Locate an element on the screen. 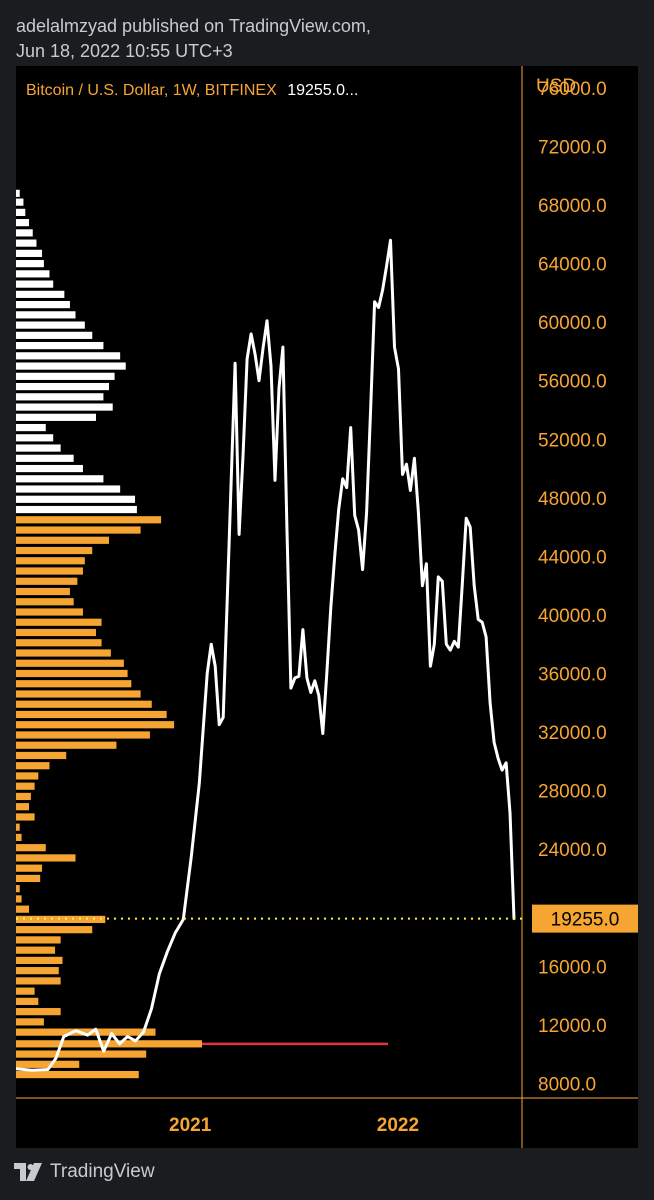  currency-label: USD is located at coordinates (556, 86).